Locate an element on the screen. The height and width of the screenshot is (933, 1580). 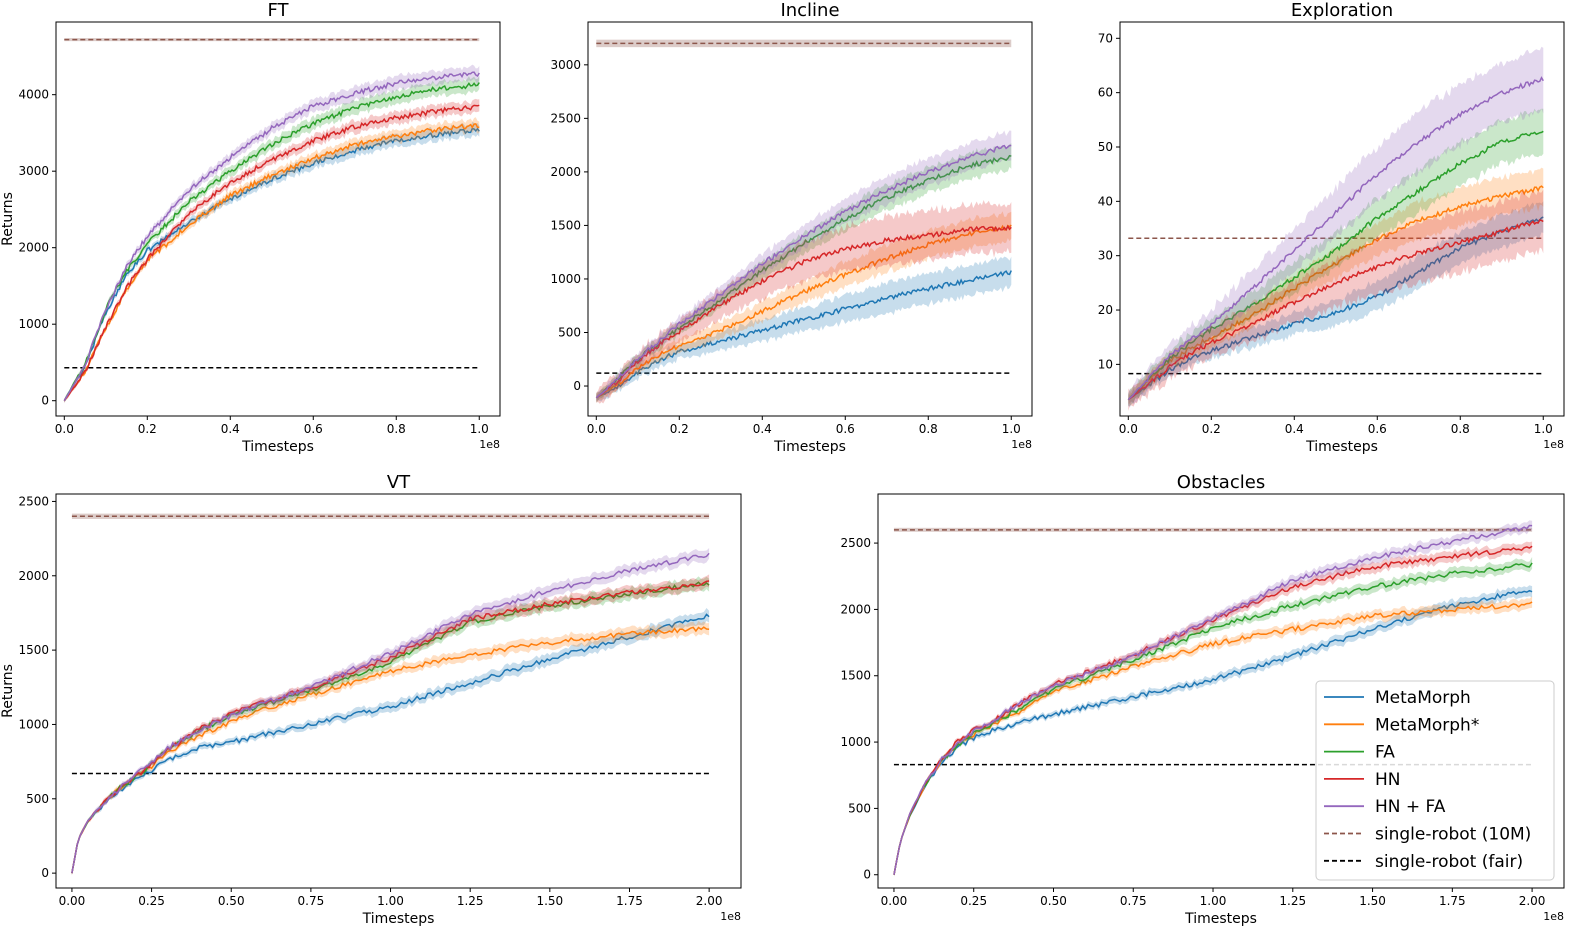
plot-area-incline is located at coordinates (803, 221).